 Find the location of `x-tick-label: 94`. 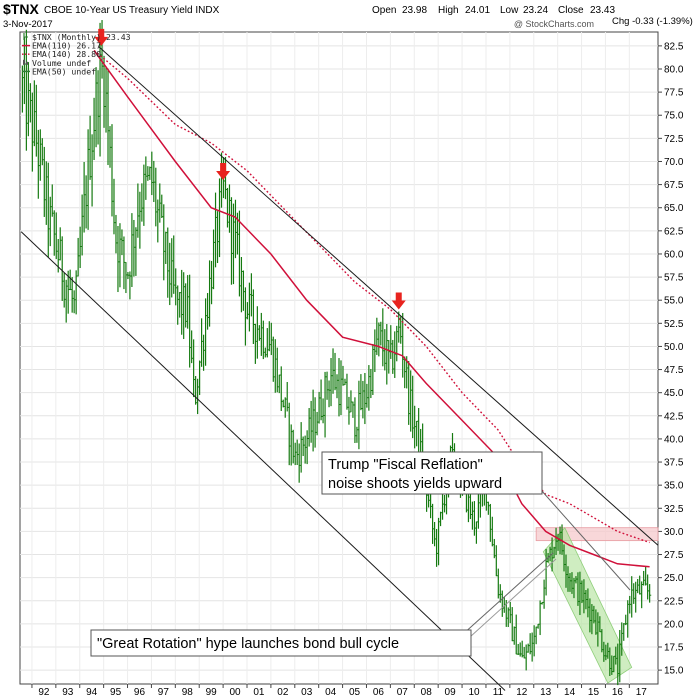

x-tick-label: 94 is located at coordinates (92, 692).